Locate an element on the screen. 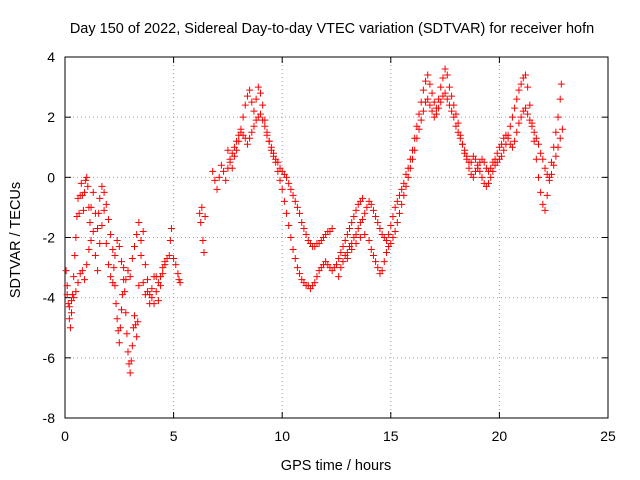 The width and height of the screenshot is (640, 480). y-tick-label: -4 is located at coordinates (49, 298).